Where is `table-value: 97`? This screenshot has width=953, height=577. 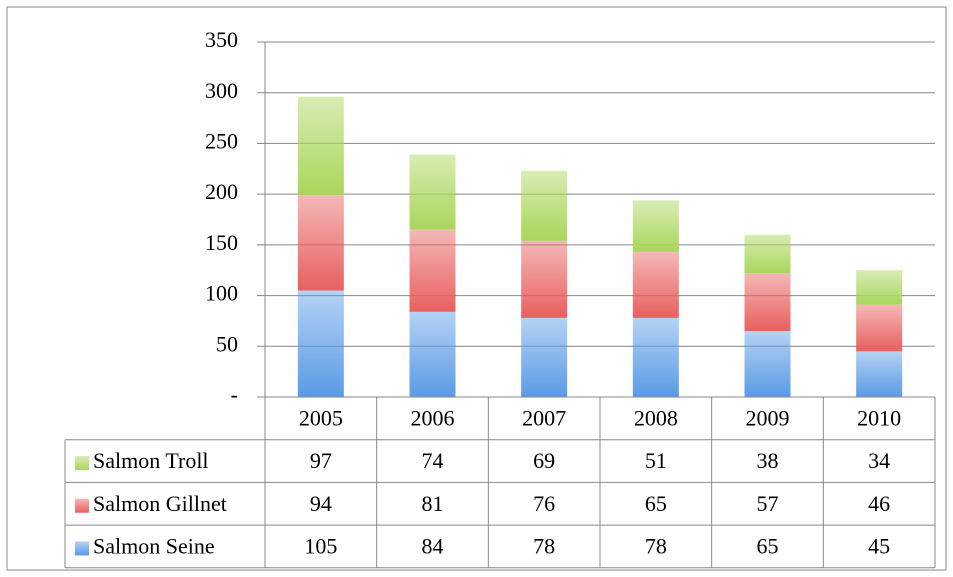 table-value: 97 is located at coordinates (321, 460).